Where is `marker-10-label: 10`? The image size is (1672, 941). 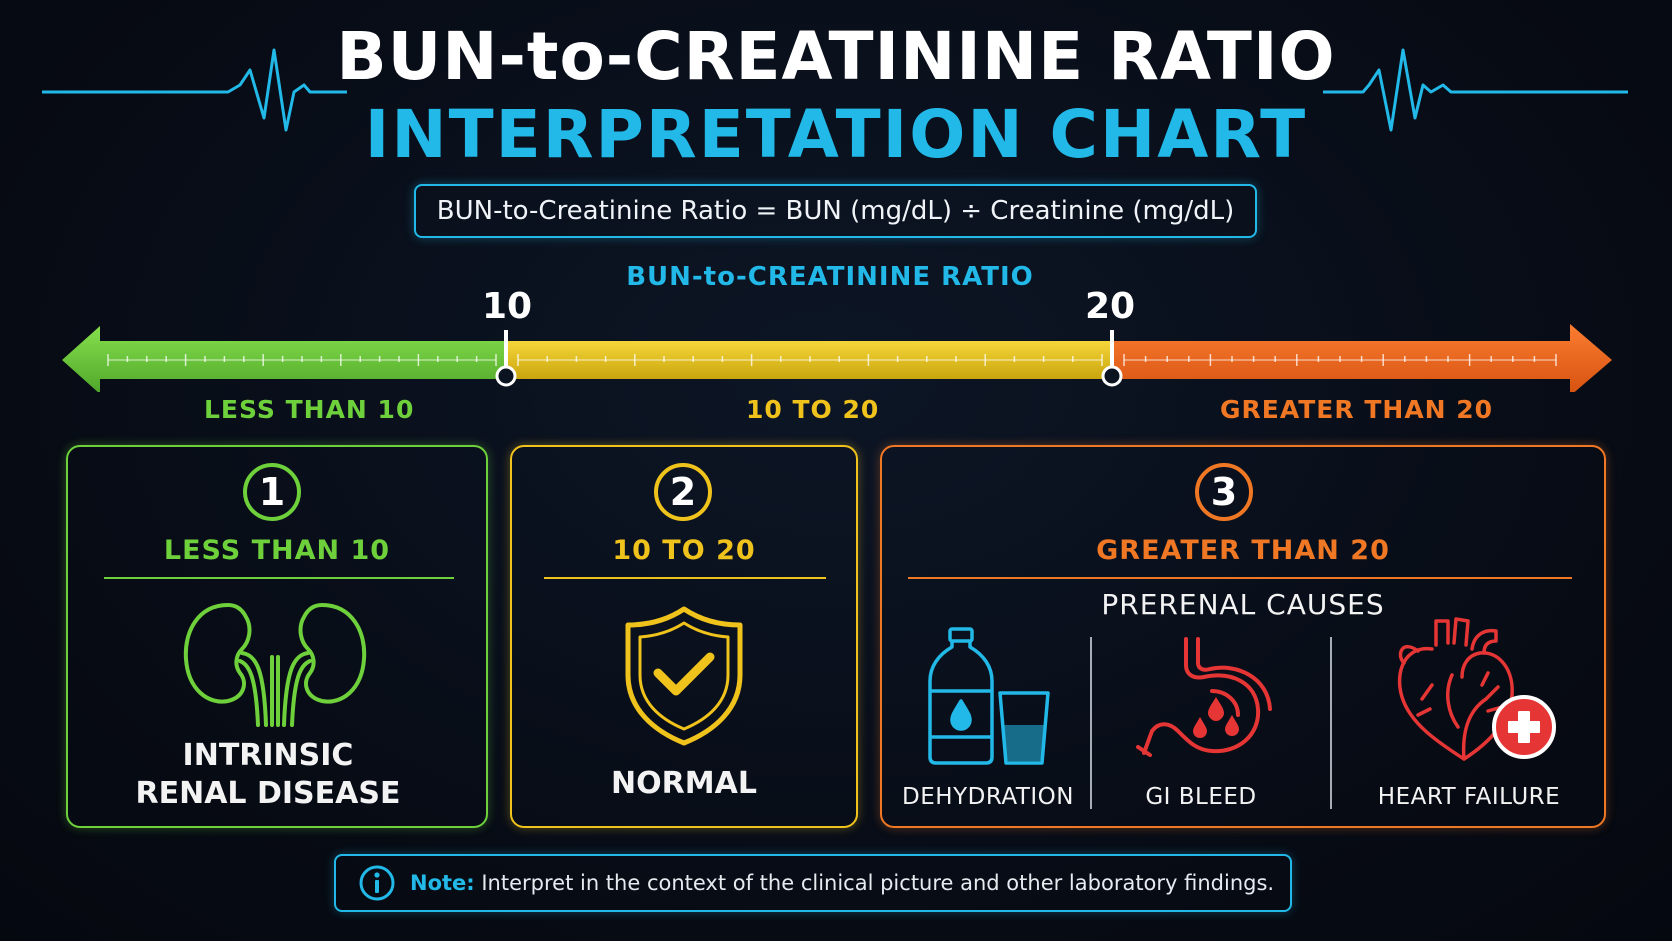
marker-10-label: 10 is located at coordinates (507, 306).